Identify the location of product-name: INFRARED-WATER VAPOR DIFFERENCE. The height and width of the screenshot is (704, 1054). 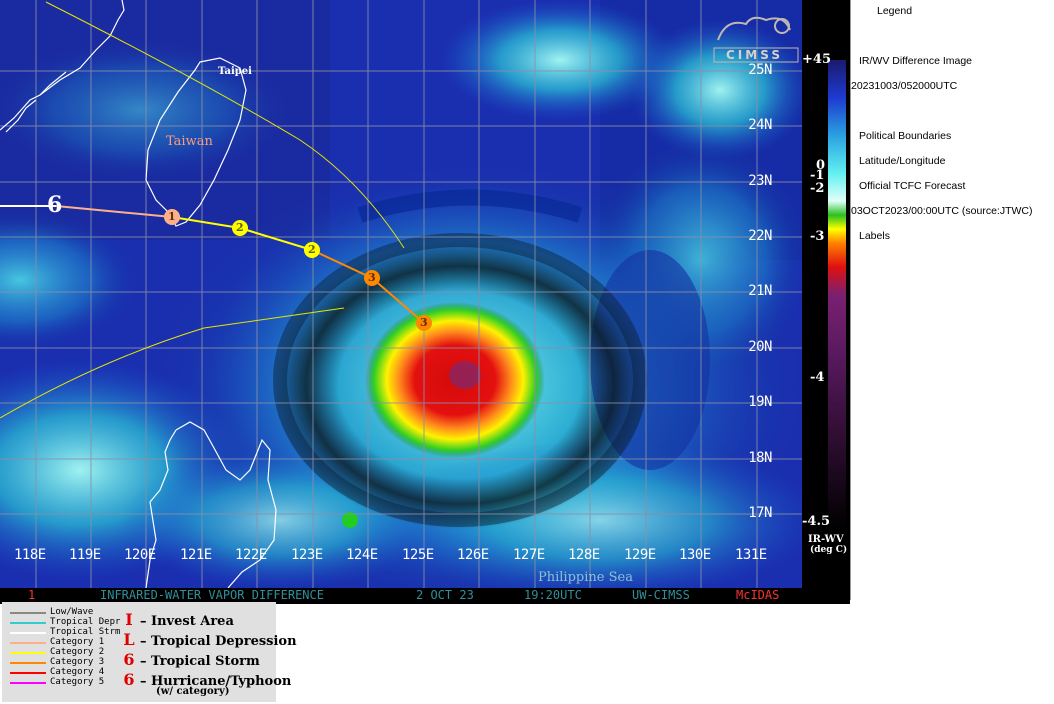
(212, 595).